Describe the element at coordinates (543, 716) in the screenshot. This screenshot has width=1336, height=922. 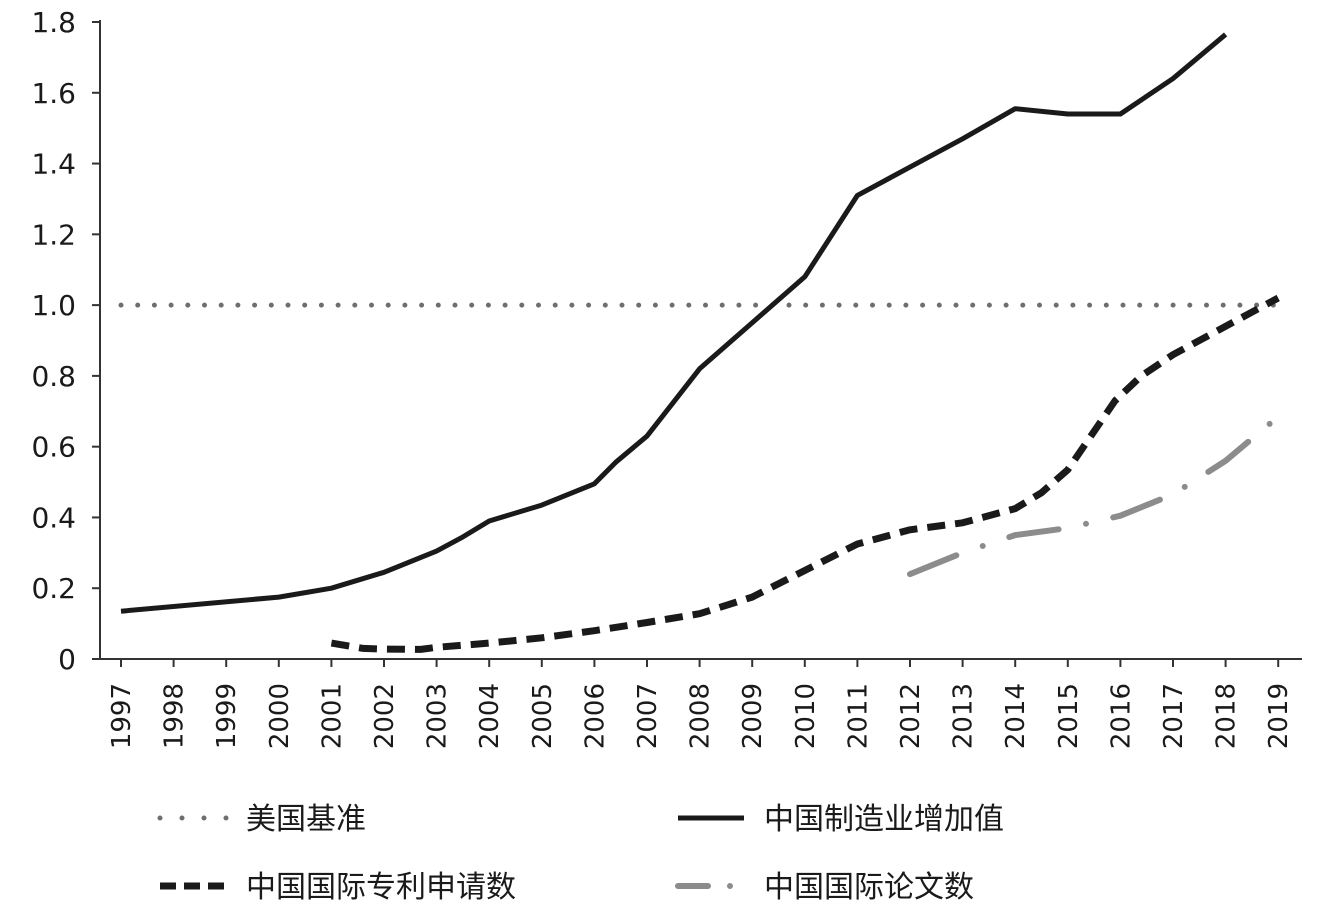
I see `x-tick-label: 2005` at that location.